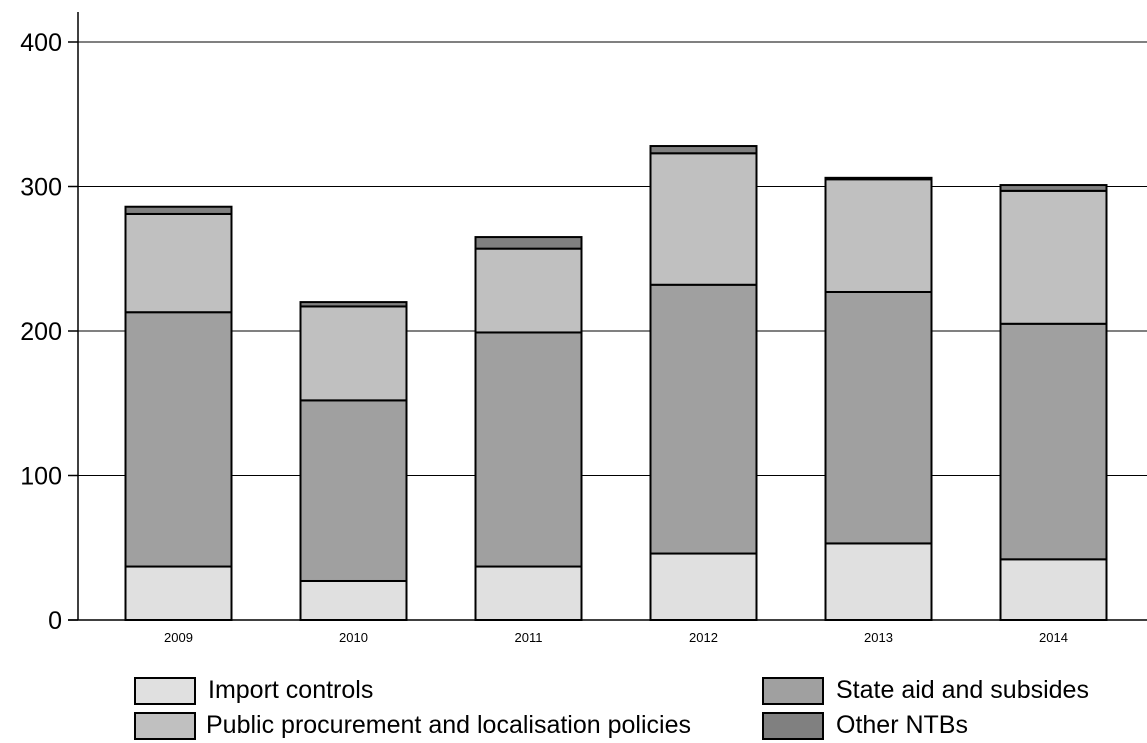 This screenshot has height=743, width=1147. Describe the element at coordinates (793, 690) in the screenshot. I see `legend-swatch-state-aid` at that location.